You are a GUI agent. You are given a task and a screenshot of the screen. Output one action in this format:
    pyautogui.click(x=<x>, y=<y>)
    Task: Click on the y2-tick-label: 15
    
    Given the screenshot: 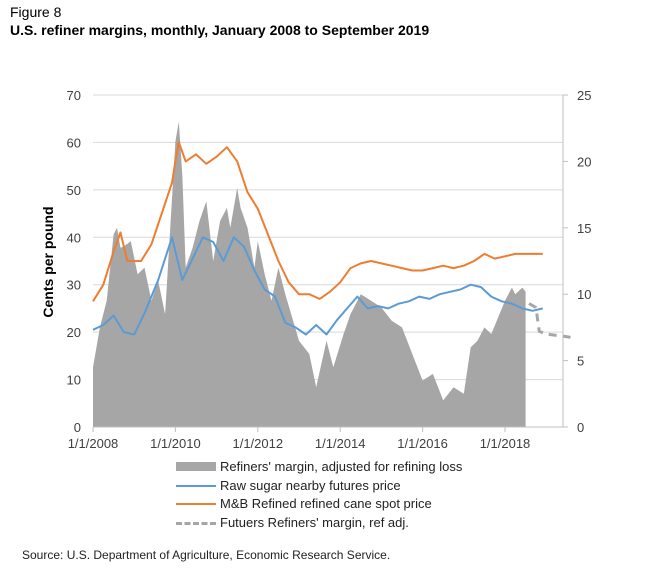 What is the action you would take?
    pyautogui.click(x=584, y=228)
    